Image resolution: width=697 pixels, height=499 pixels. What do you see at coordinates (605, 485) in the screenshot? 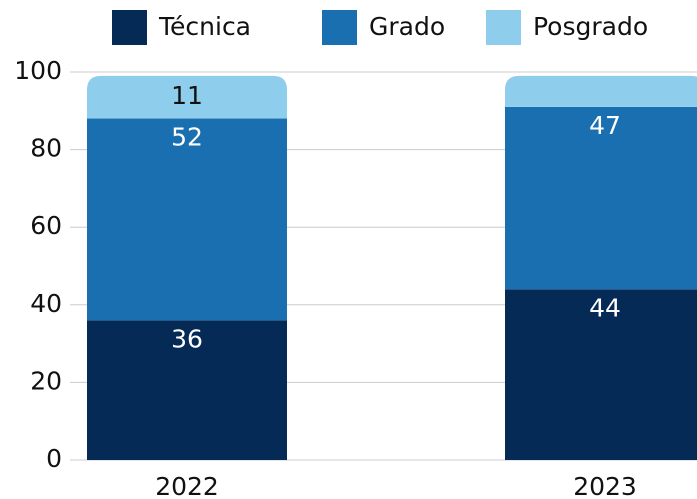
I see `x-tick-label: 2023` at bounding box center [605, 485].